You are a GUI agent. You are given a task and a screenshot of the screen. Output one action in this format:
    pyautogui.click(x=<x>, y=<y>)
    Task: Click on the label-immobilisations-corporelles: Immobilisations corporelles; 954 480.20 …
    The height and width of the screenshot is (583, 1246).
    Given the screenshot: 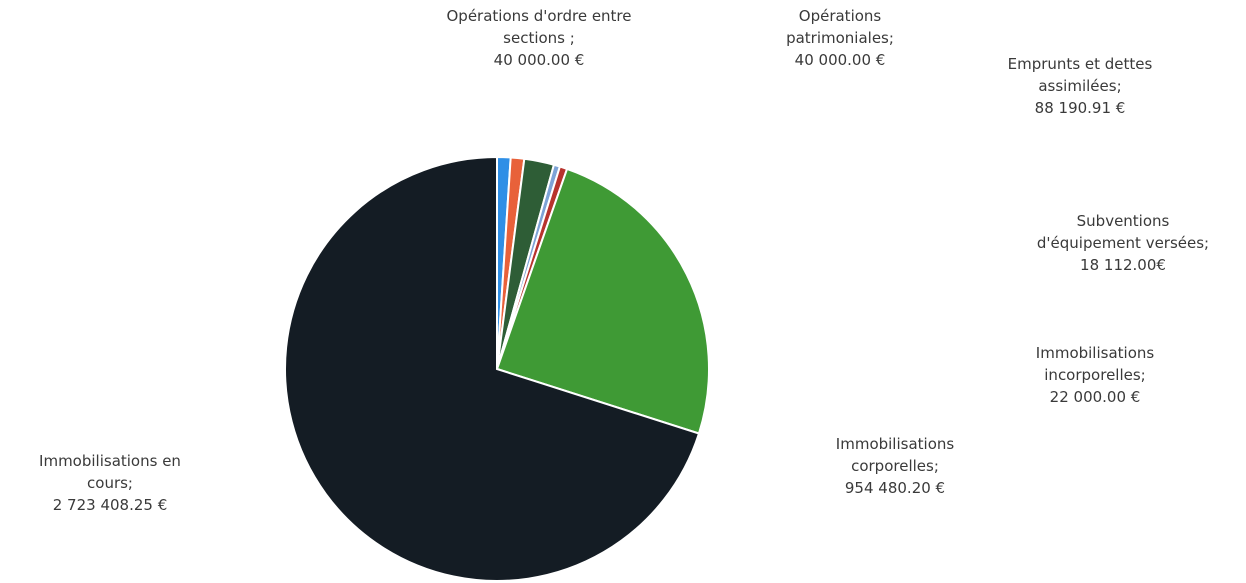 What is the action you would take?
    pyautogui.click(x=895, y=466)
    